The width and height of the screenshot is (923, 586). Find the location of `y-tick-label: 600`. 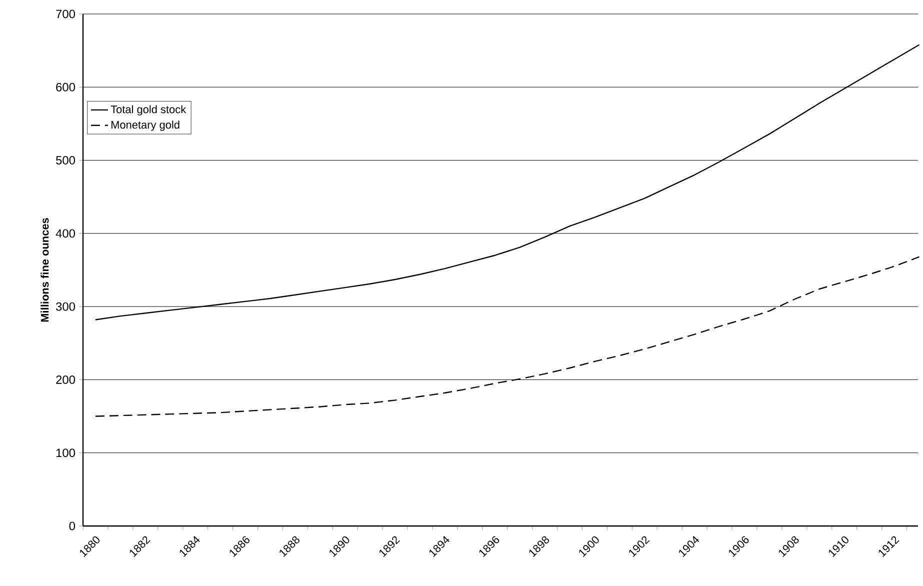

y-tick-label: 600 is located at coordinates (66, 87).